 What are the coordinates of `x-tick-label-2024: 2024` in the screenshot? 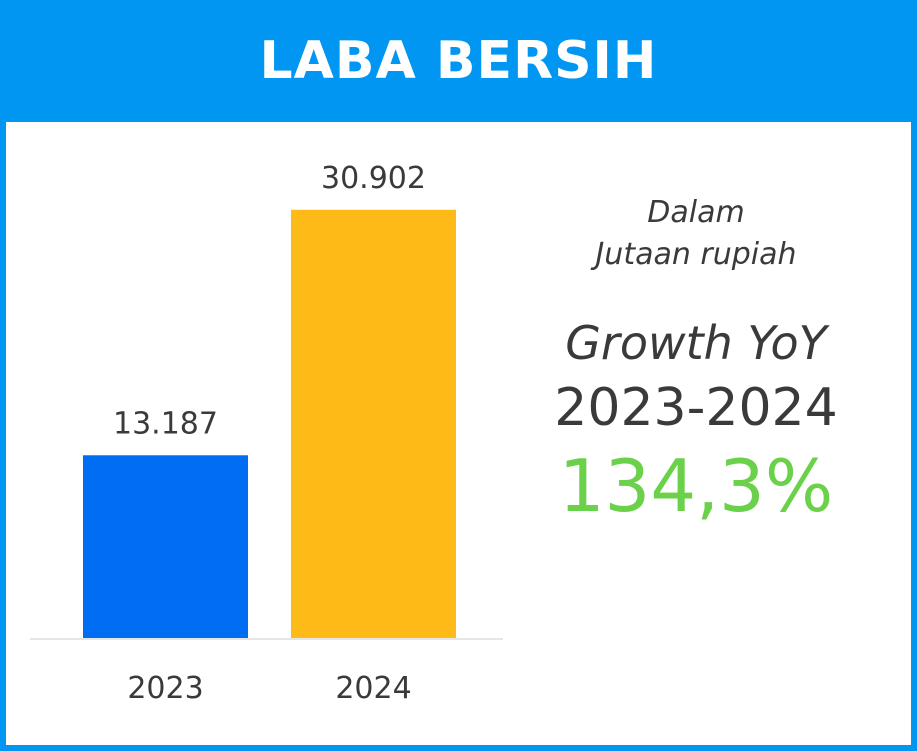 It's located at (373, 688).